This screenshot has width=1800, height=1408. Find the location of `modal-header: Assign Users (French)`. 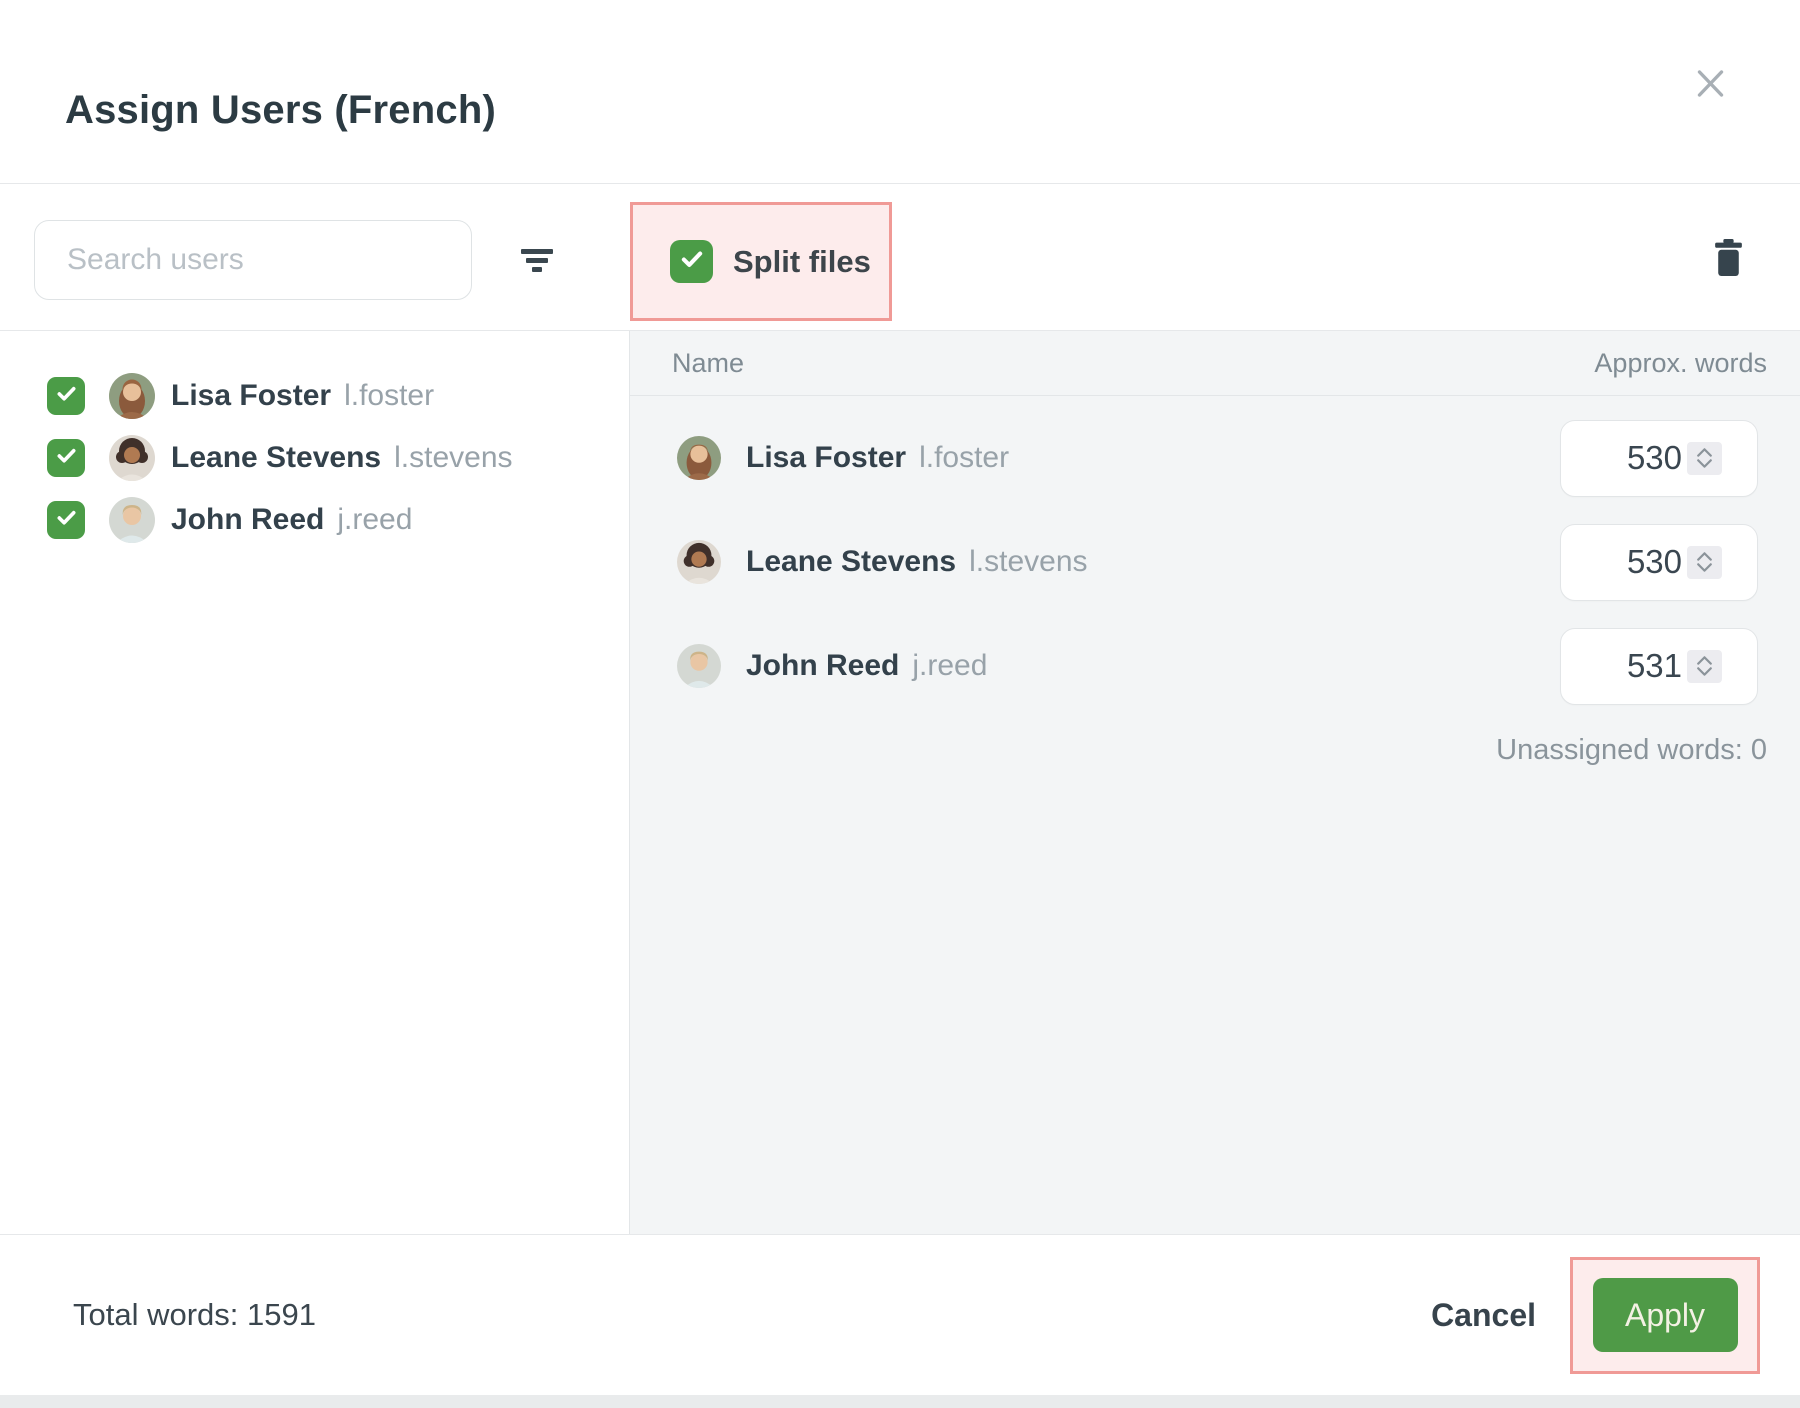

modal-header: Assign Users (French) is located at coordinates (900, 92).